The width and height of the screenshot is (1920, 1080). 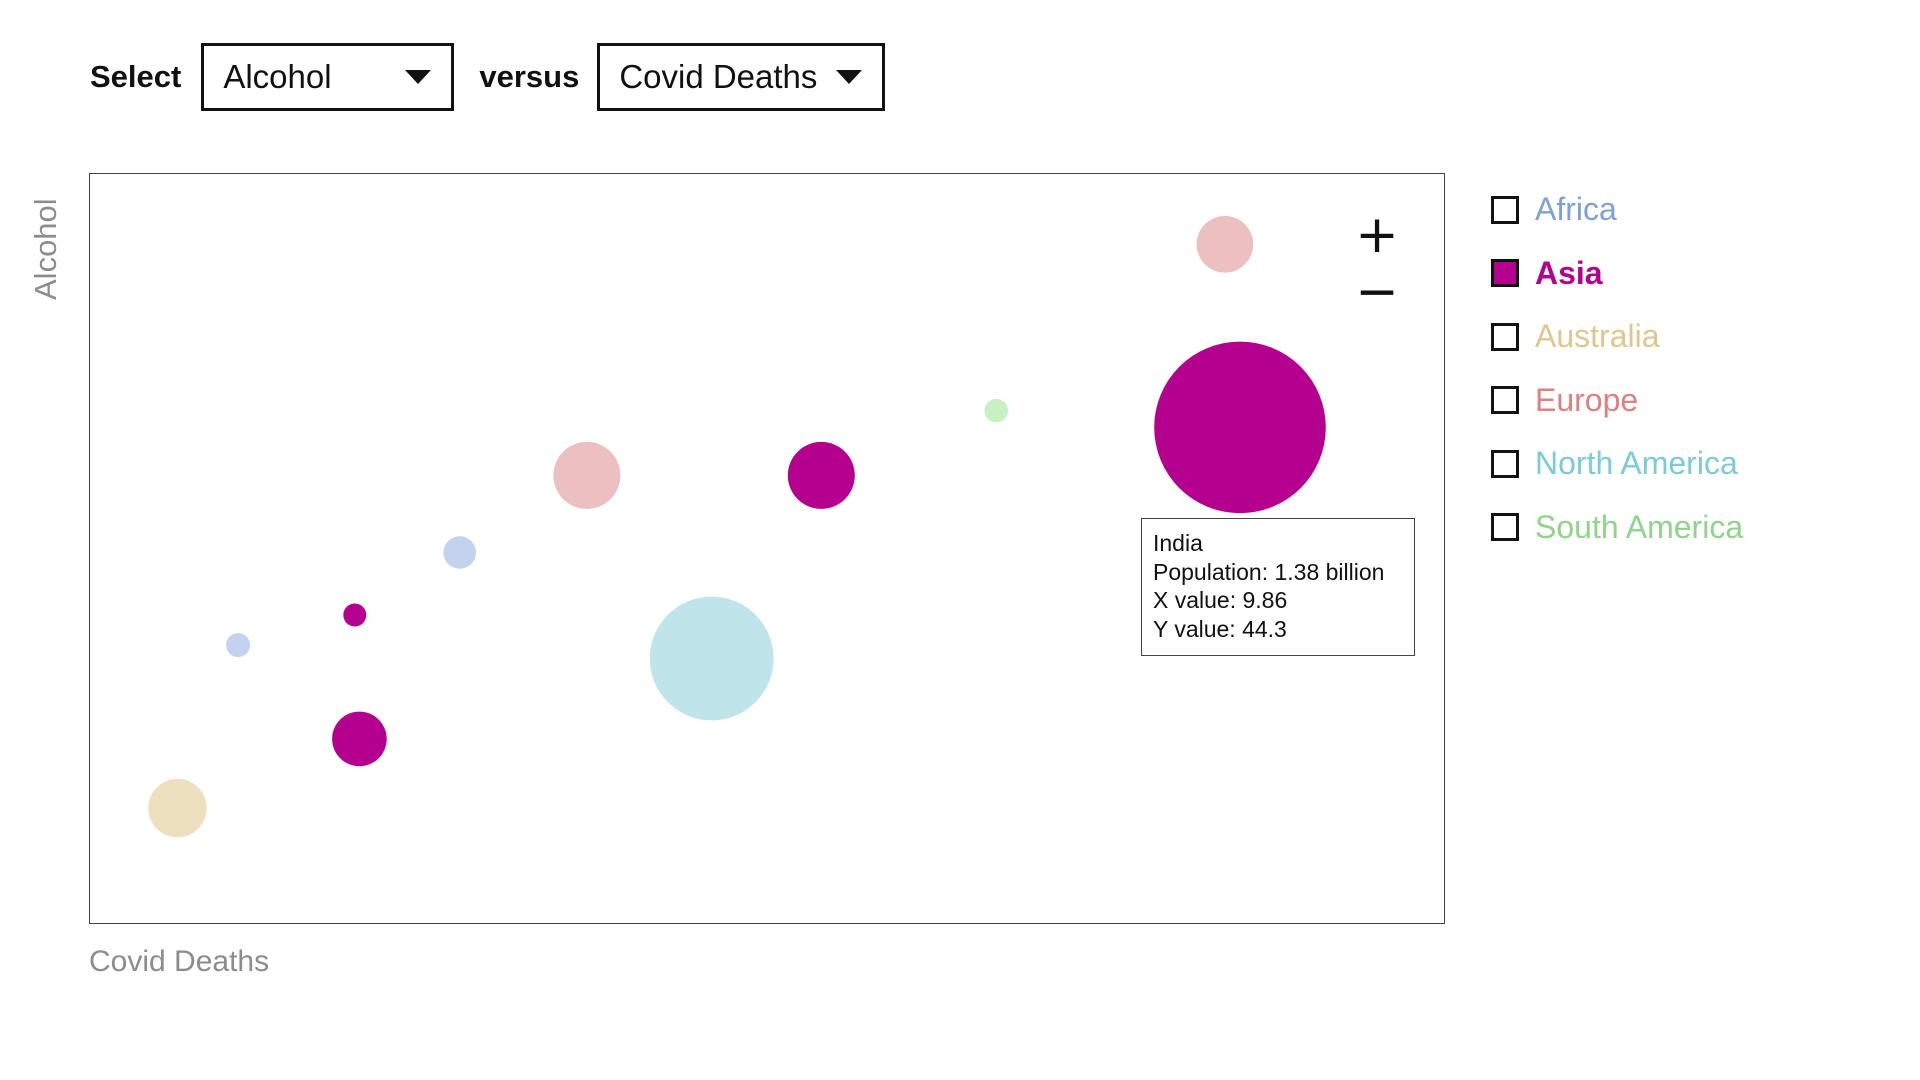 What do you see at coordinates (1639, 526) in the screenshot?
I see `legend-label: South America` at bounding box center [1639, 526].